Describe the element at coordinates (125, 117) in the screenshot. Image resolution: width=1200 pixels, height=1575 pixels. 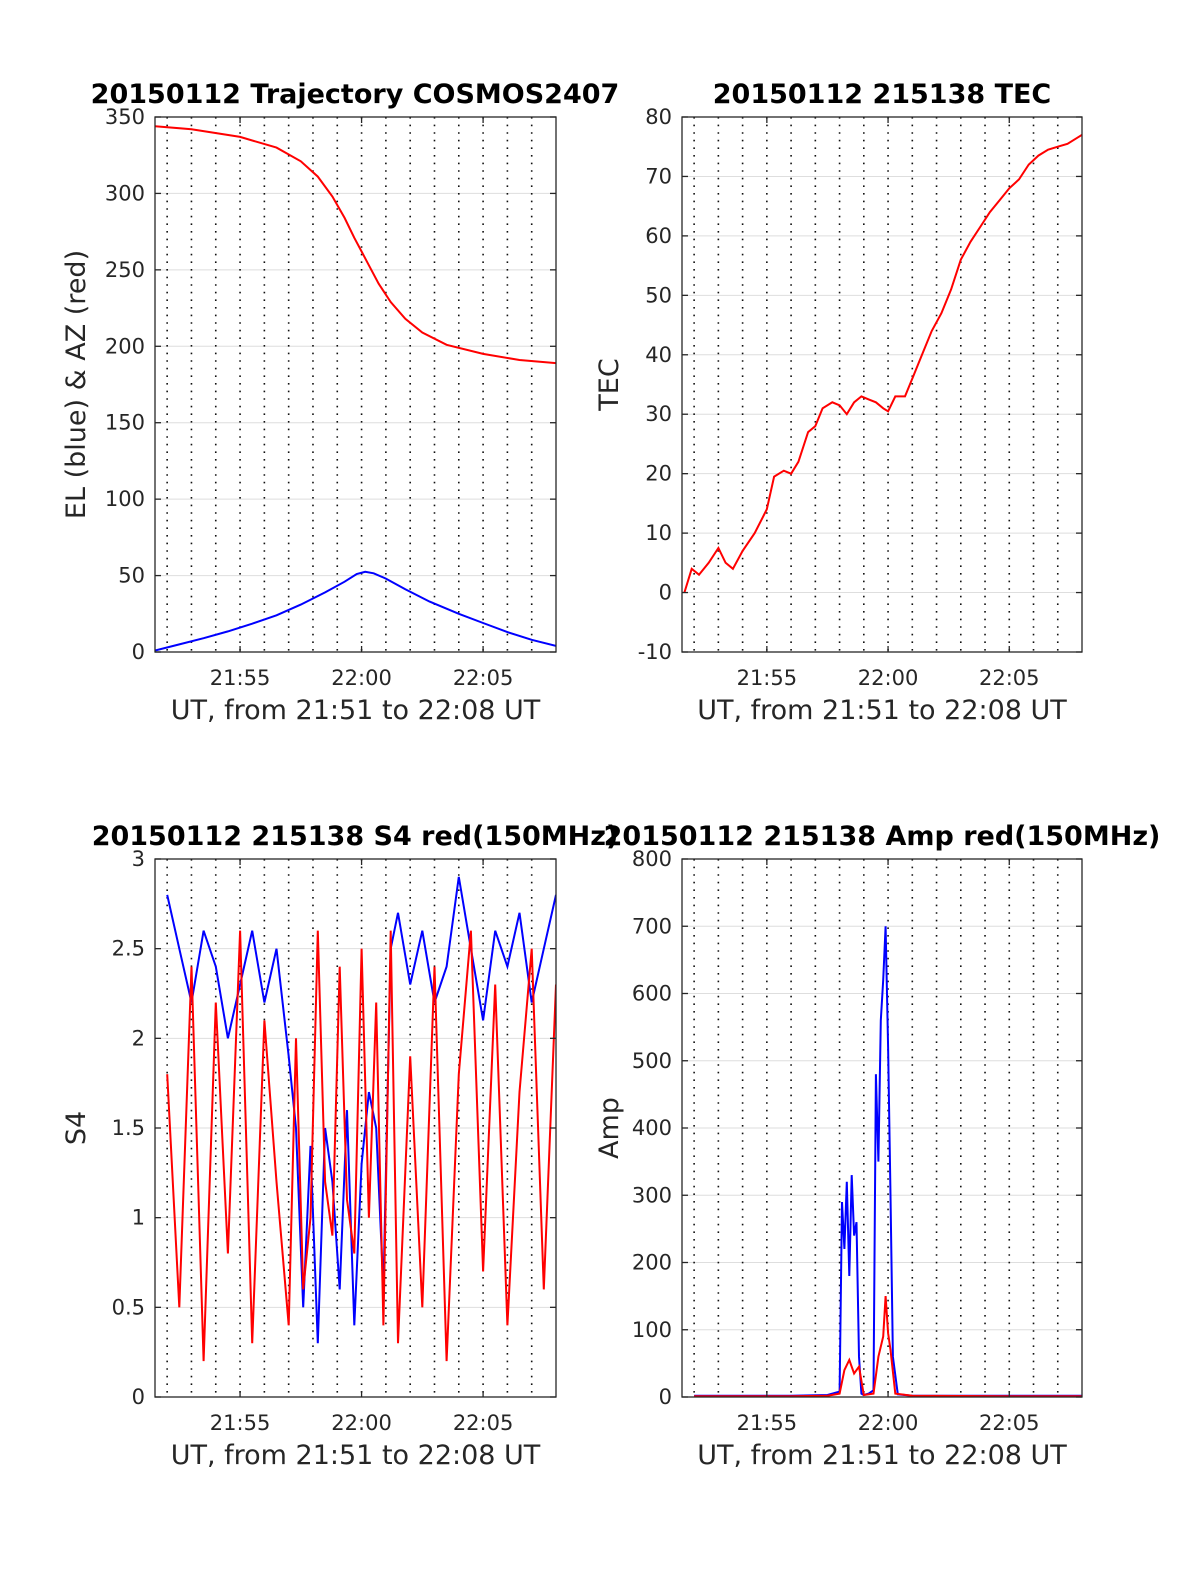
I see `y-tick-label: 350` at that location.